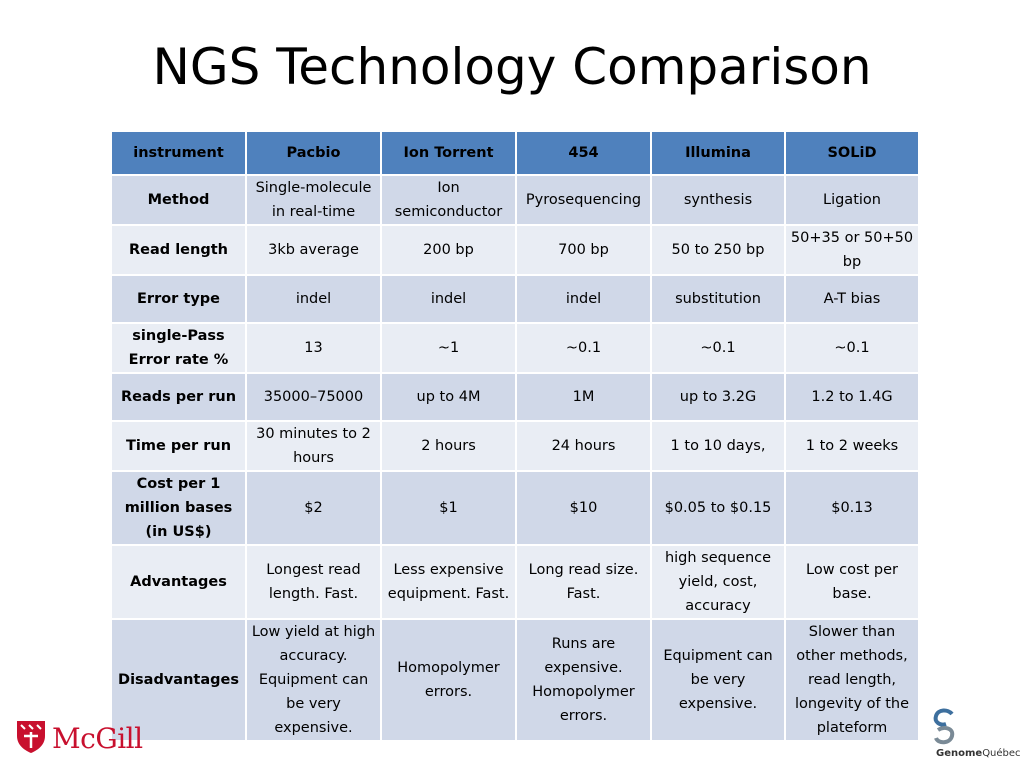 This screenshot has height=768, width=1024. What do you see at coordinates (583, 680) in the screenshot?
I see `table-cell: Runs are expensive. Homopolymer errors.` at bounding box center [583, 680].